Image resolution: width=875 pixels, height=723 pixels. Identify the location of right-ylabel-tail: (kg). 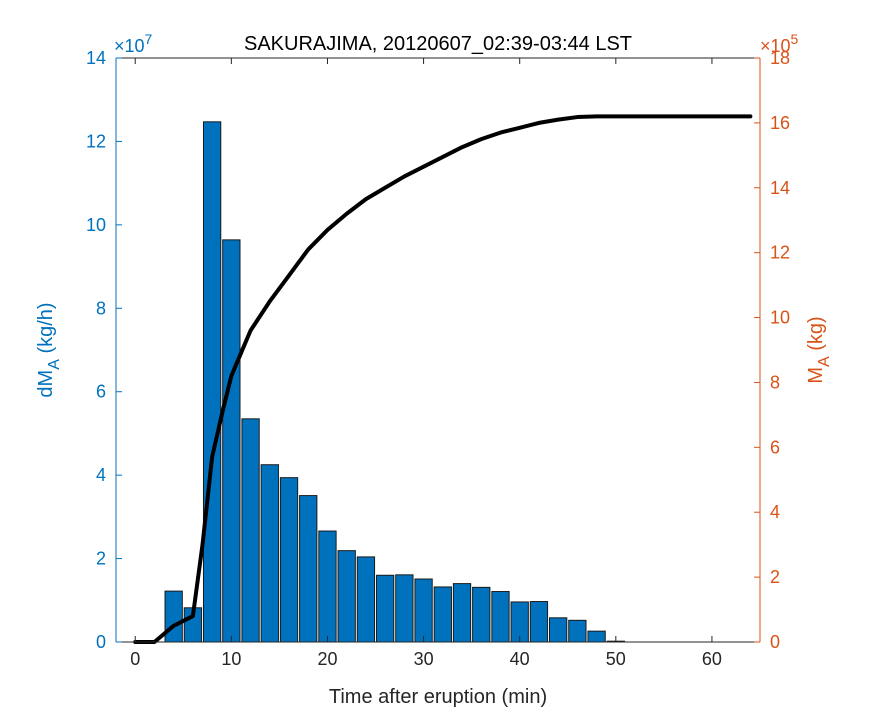
(816, 336).